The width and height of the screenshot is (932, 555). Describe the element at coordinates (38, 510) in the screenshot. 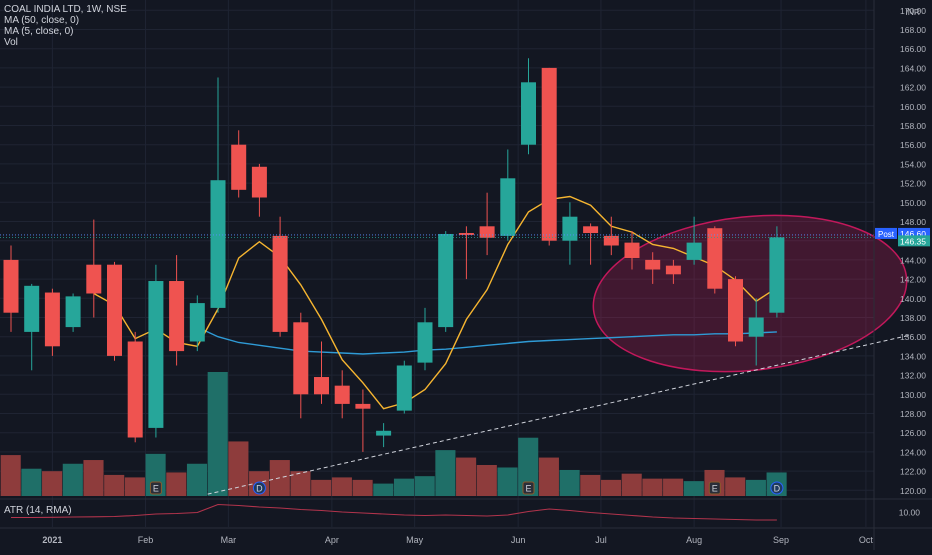

I see `atr-legend: ATR (14, RMA)` at that location.